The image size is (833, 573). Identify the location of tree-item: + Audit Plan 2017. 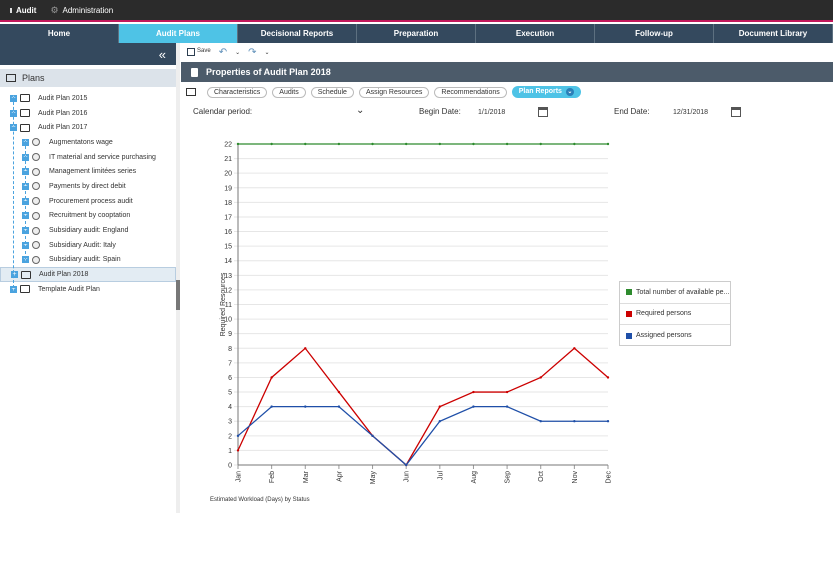
(88, 127).